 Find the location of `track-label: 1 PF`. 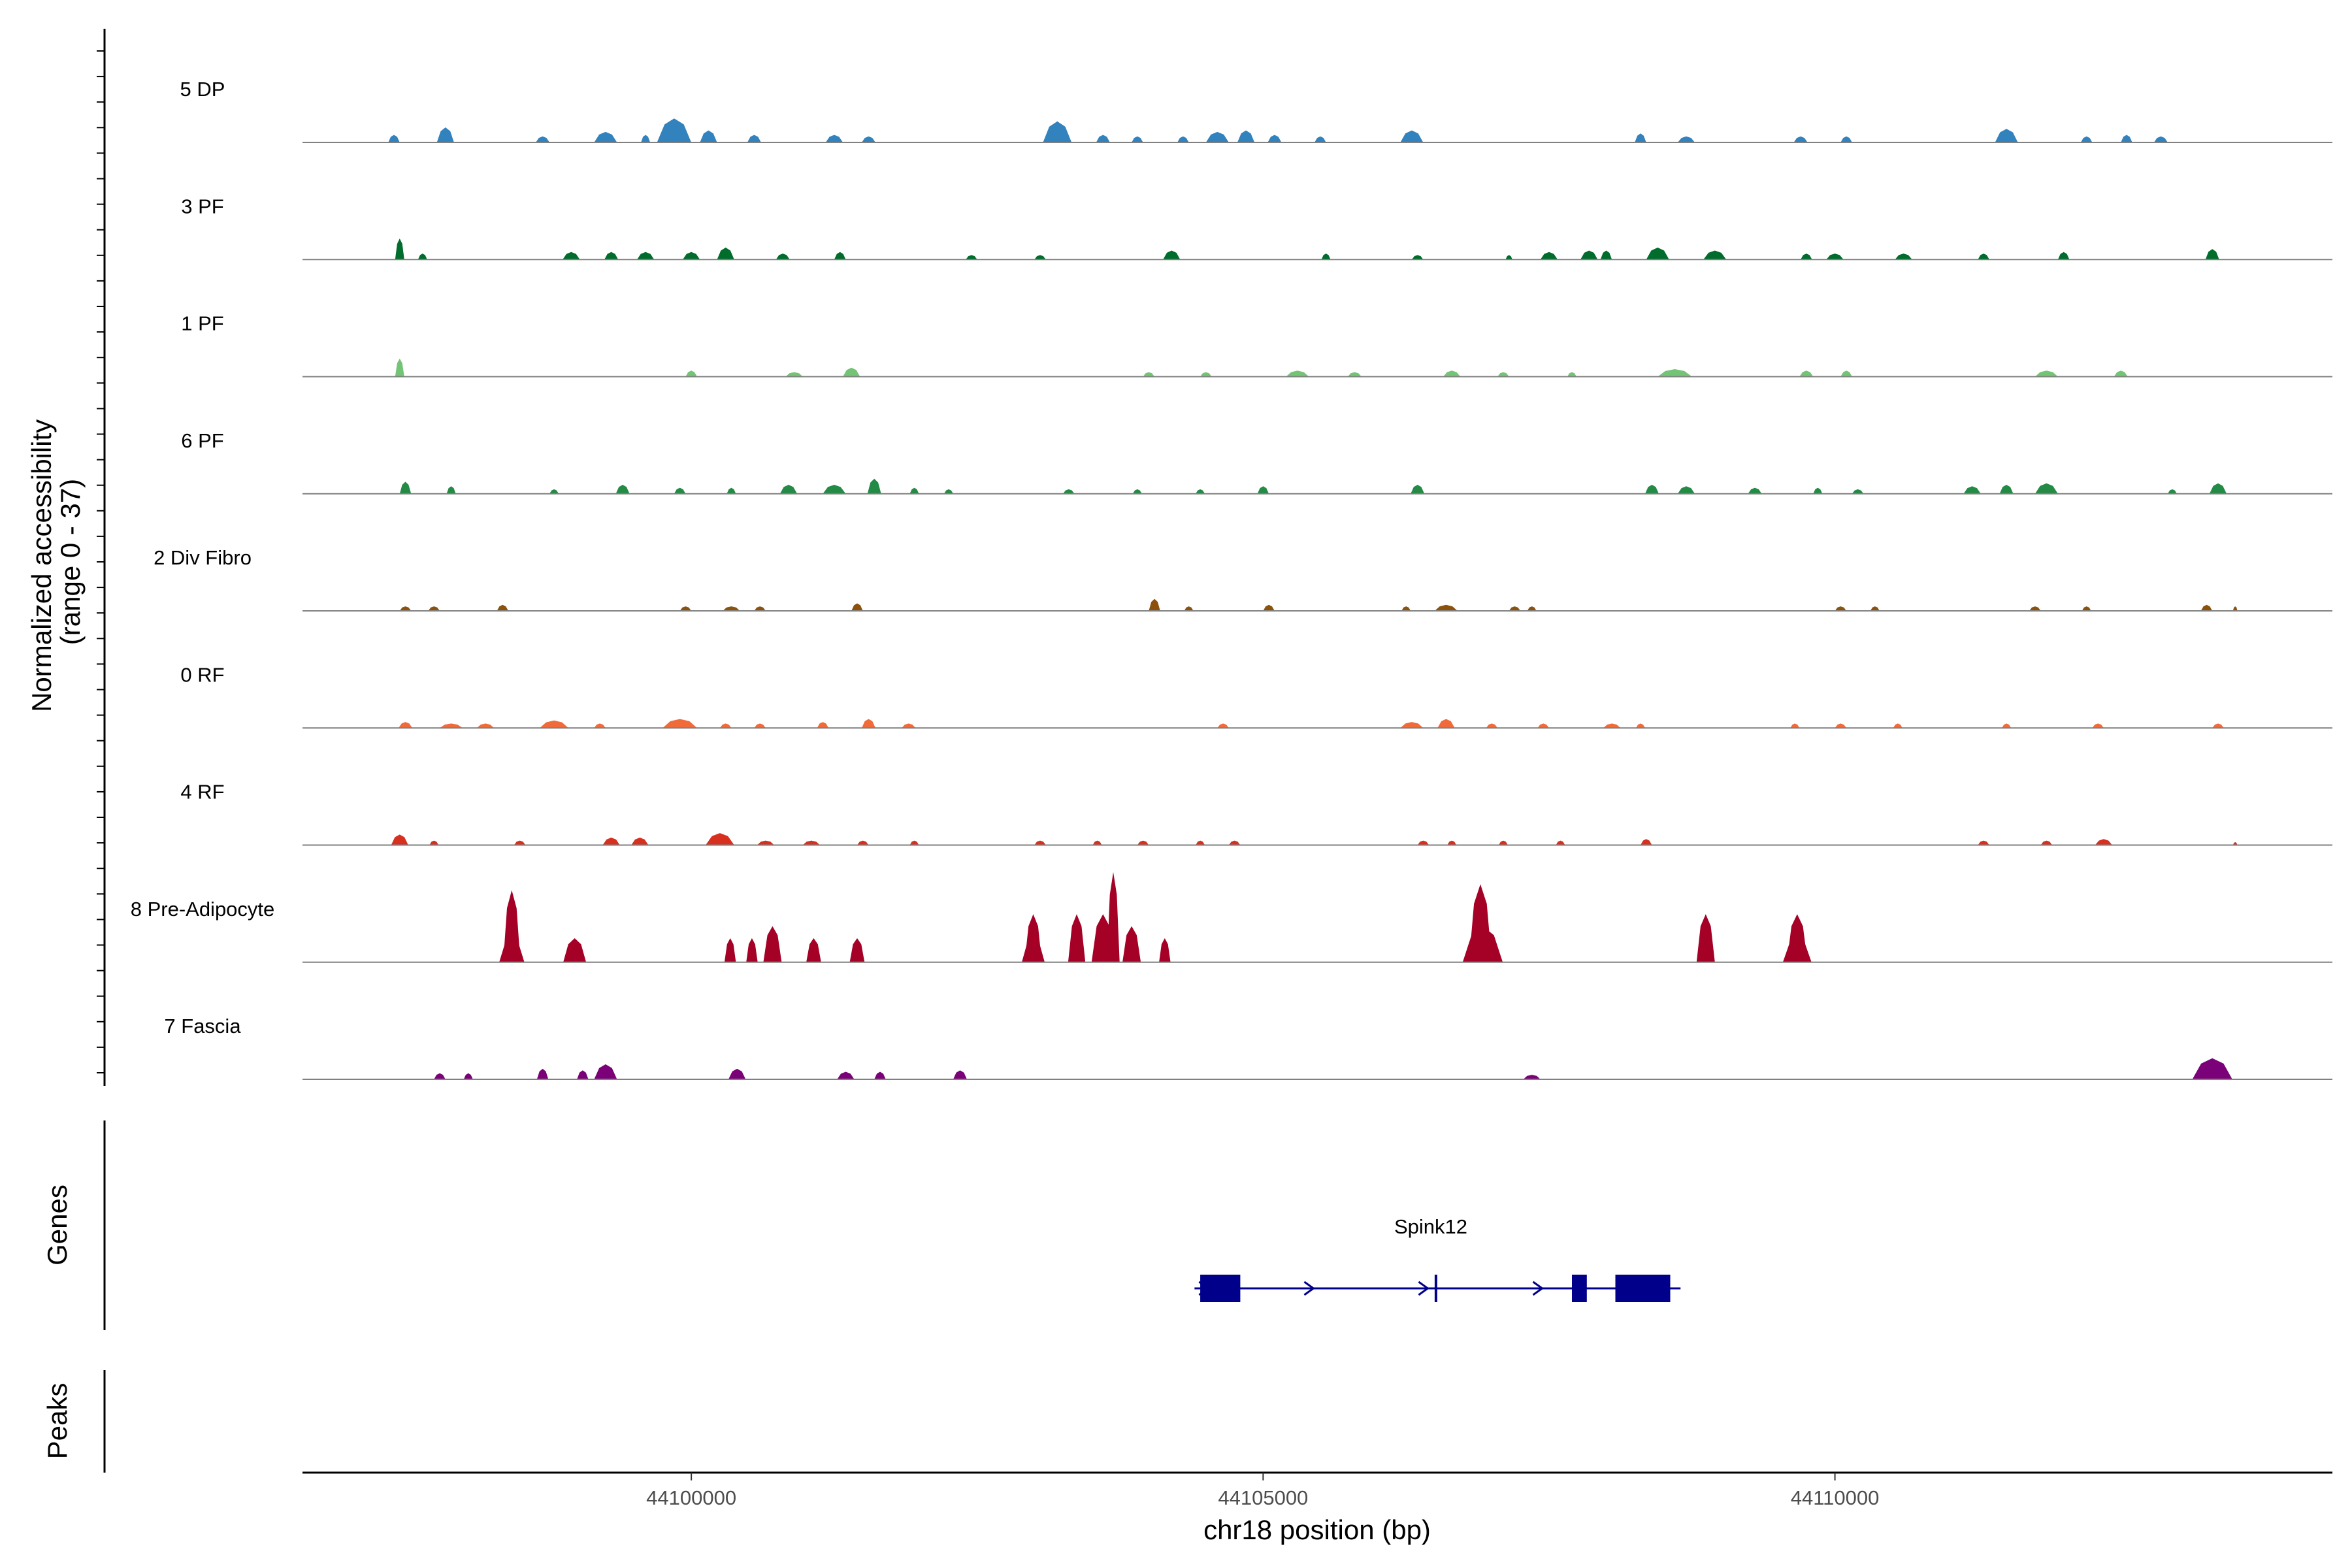

track-label: 1 PF is located at coordinates (202, 323).